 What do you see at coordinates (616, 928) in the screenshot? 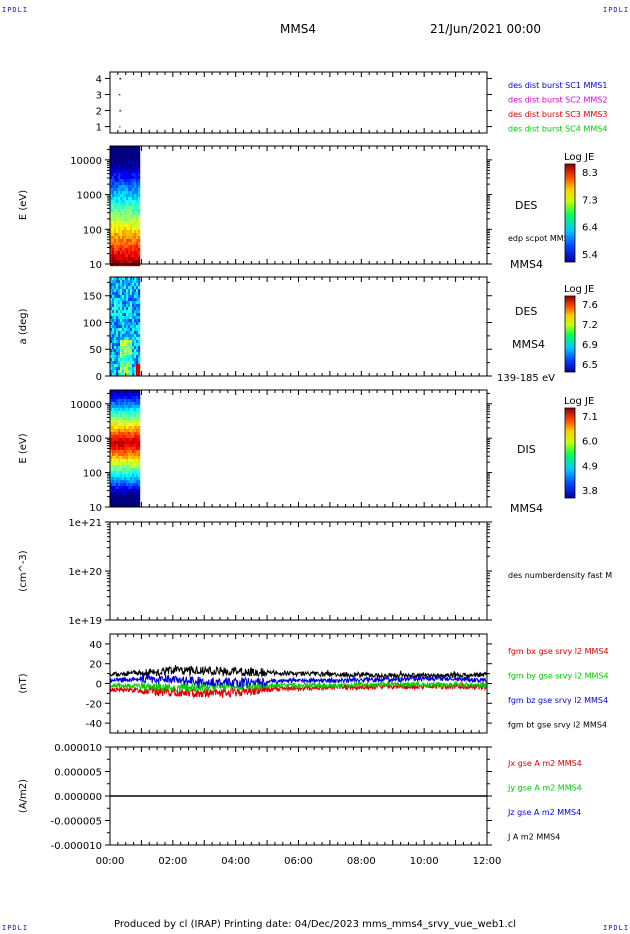
I see `corner-mark-bottom-right: IPDLI` at bounding box center [616, 928].